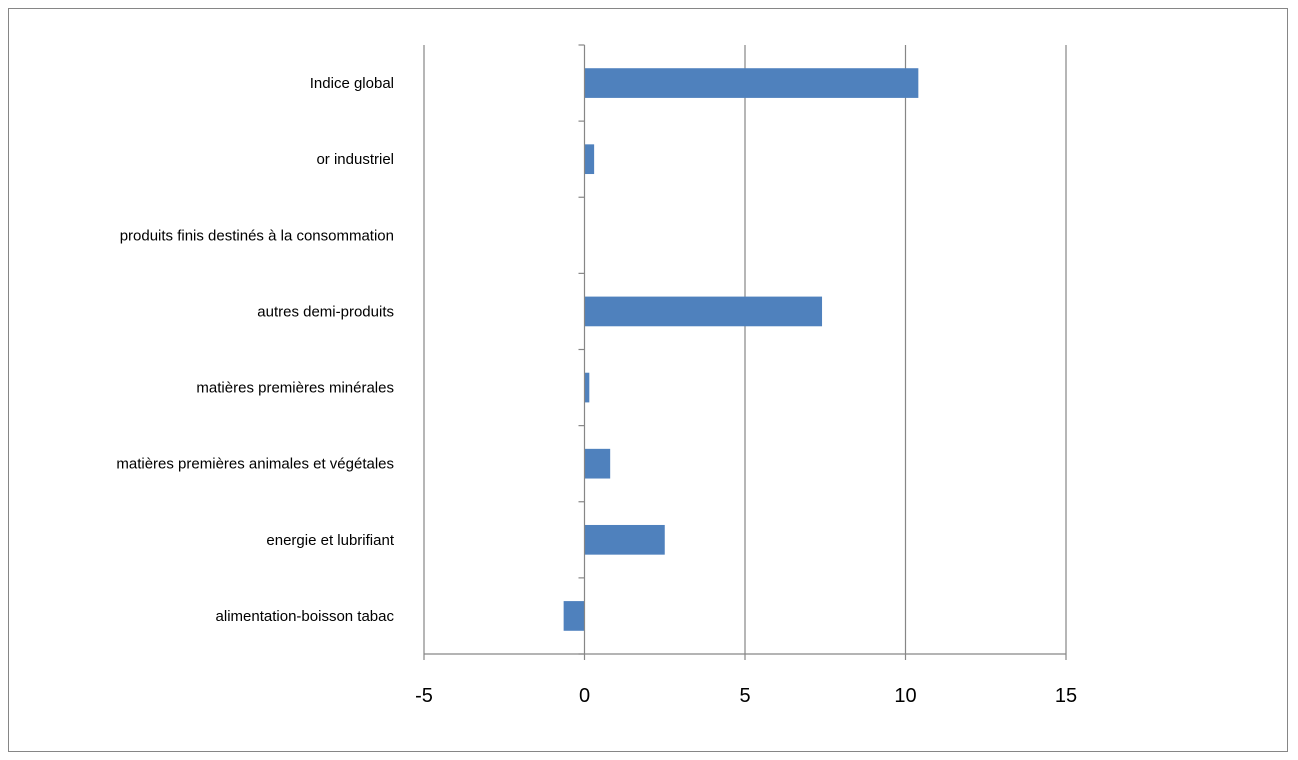 This screenshot has height=760, width=1298. I want to click on value-tick-label--5: -5, so click(424, 696).